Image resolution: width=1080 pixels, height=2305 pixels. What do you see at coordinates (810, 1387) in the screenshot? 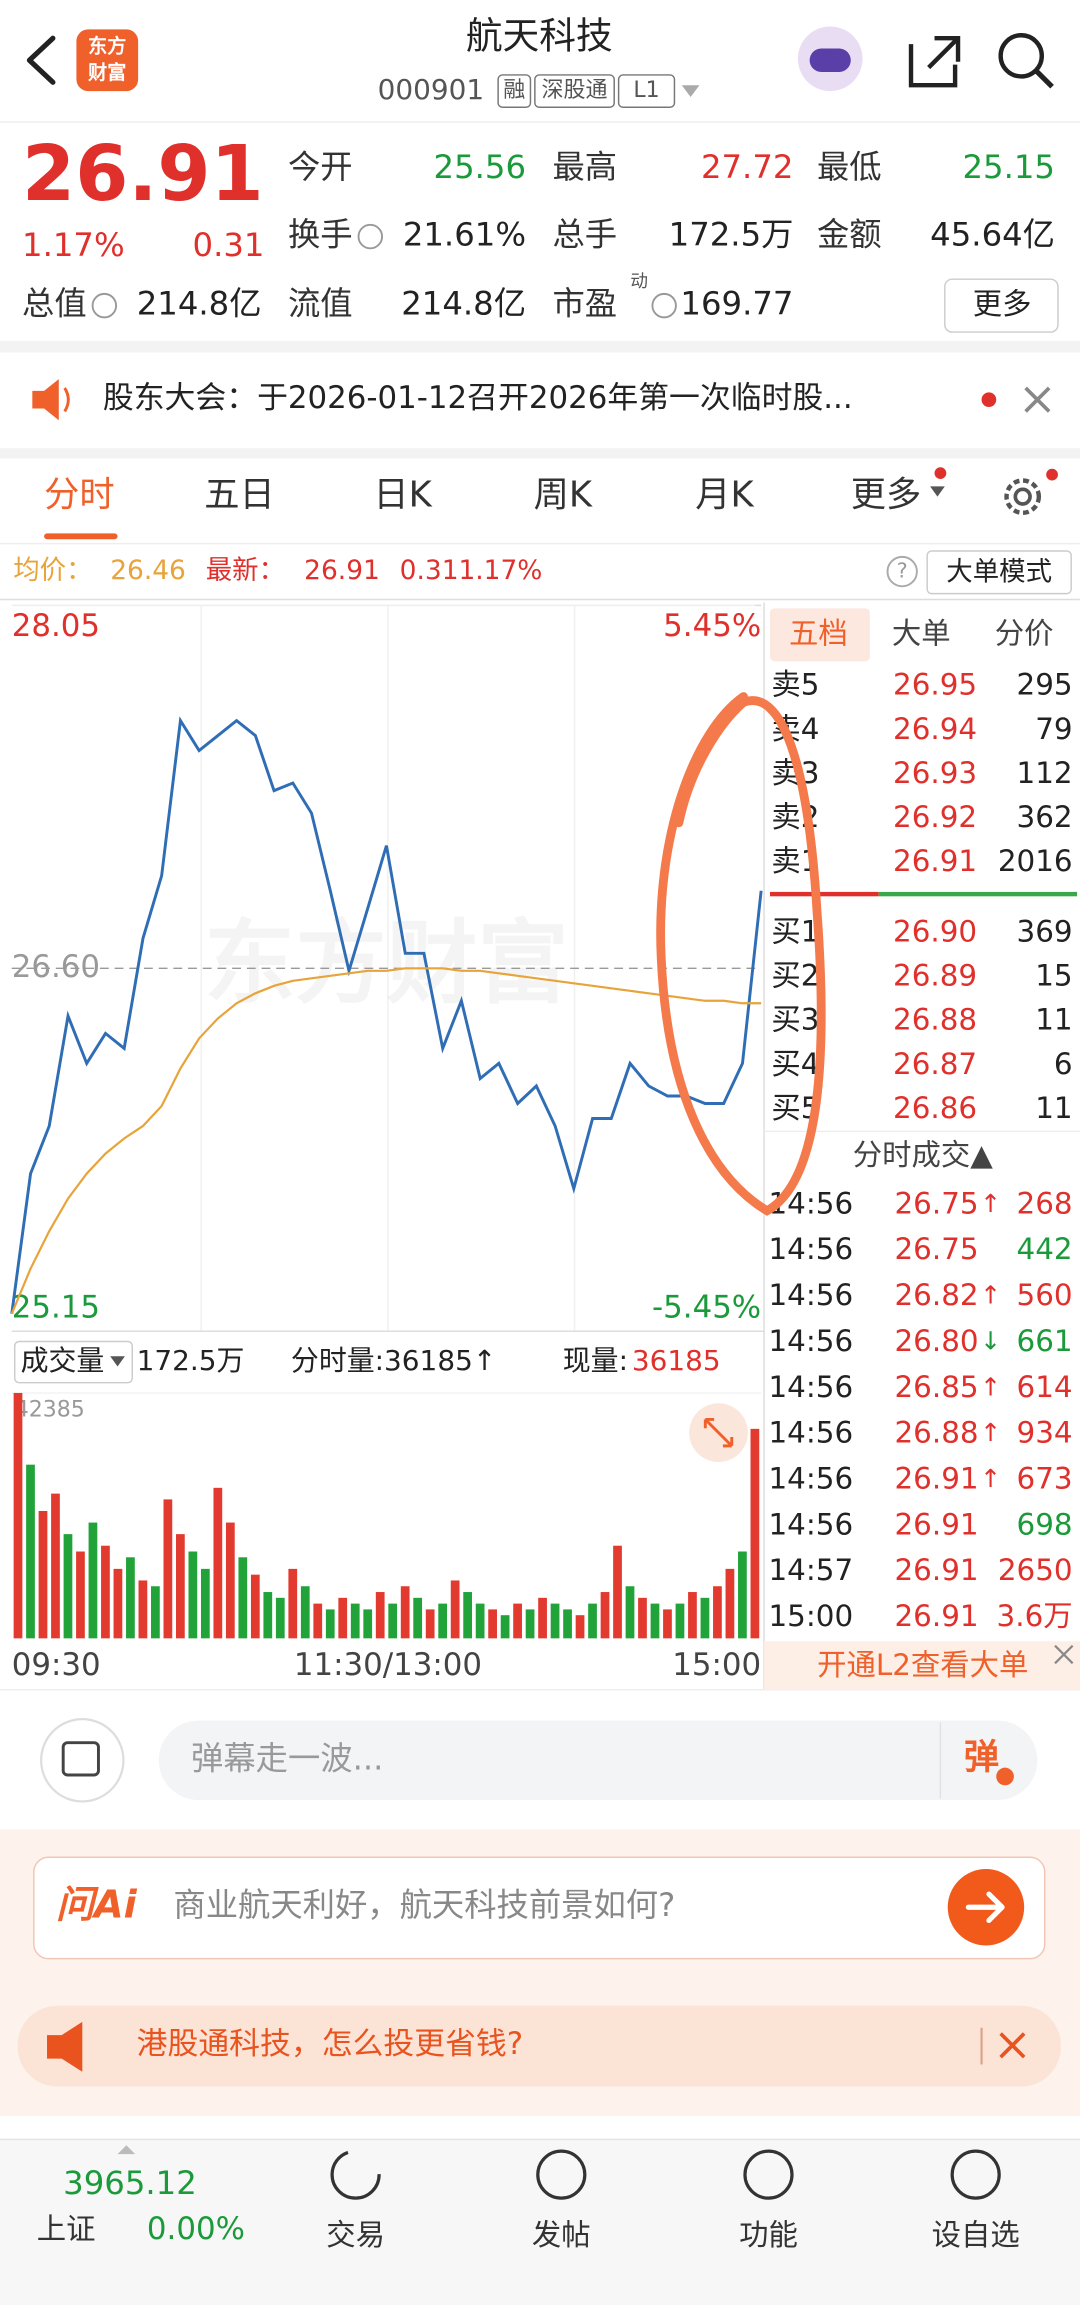
I see `trade-time: 14:56` at bounding box center [810, 1387].